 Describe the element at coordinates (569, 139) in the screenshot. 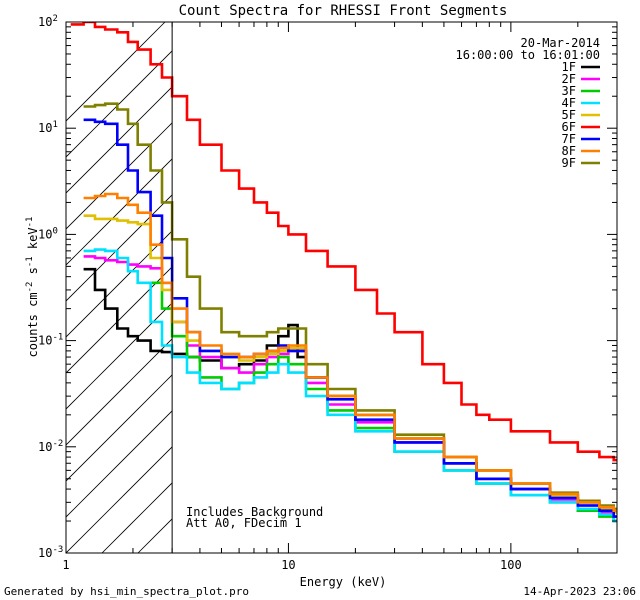

I see `legend-label-7F: 7F` at that location.